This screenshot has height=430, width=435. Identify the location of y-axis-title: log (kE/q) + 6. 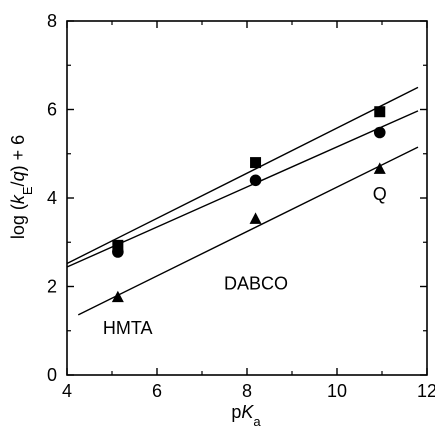
(21, 187).